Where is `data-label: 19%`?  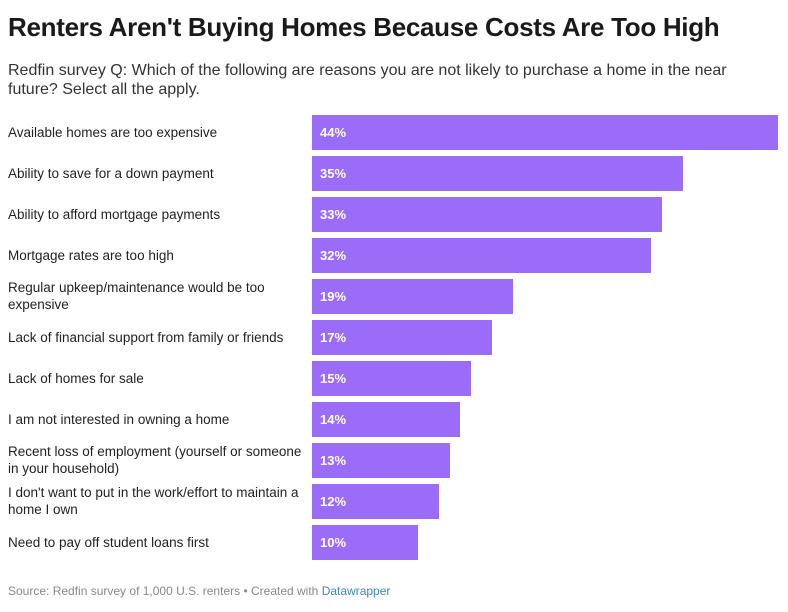 data-label: 19% is located at coordinates (333, 296).